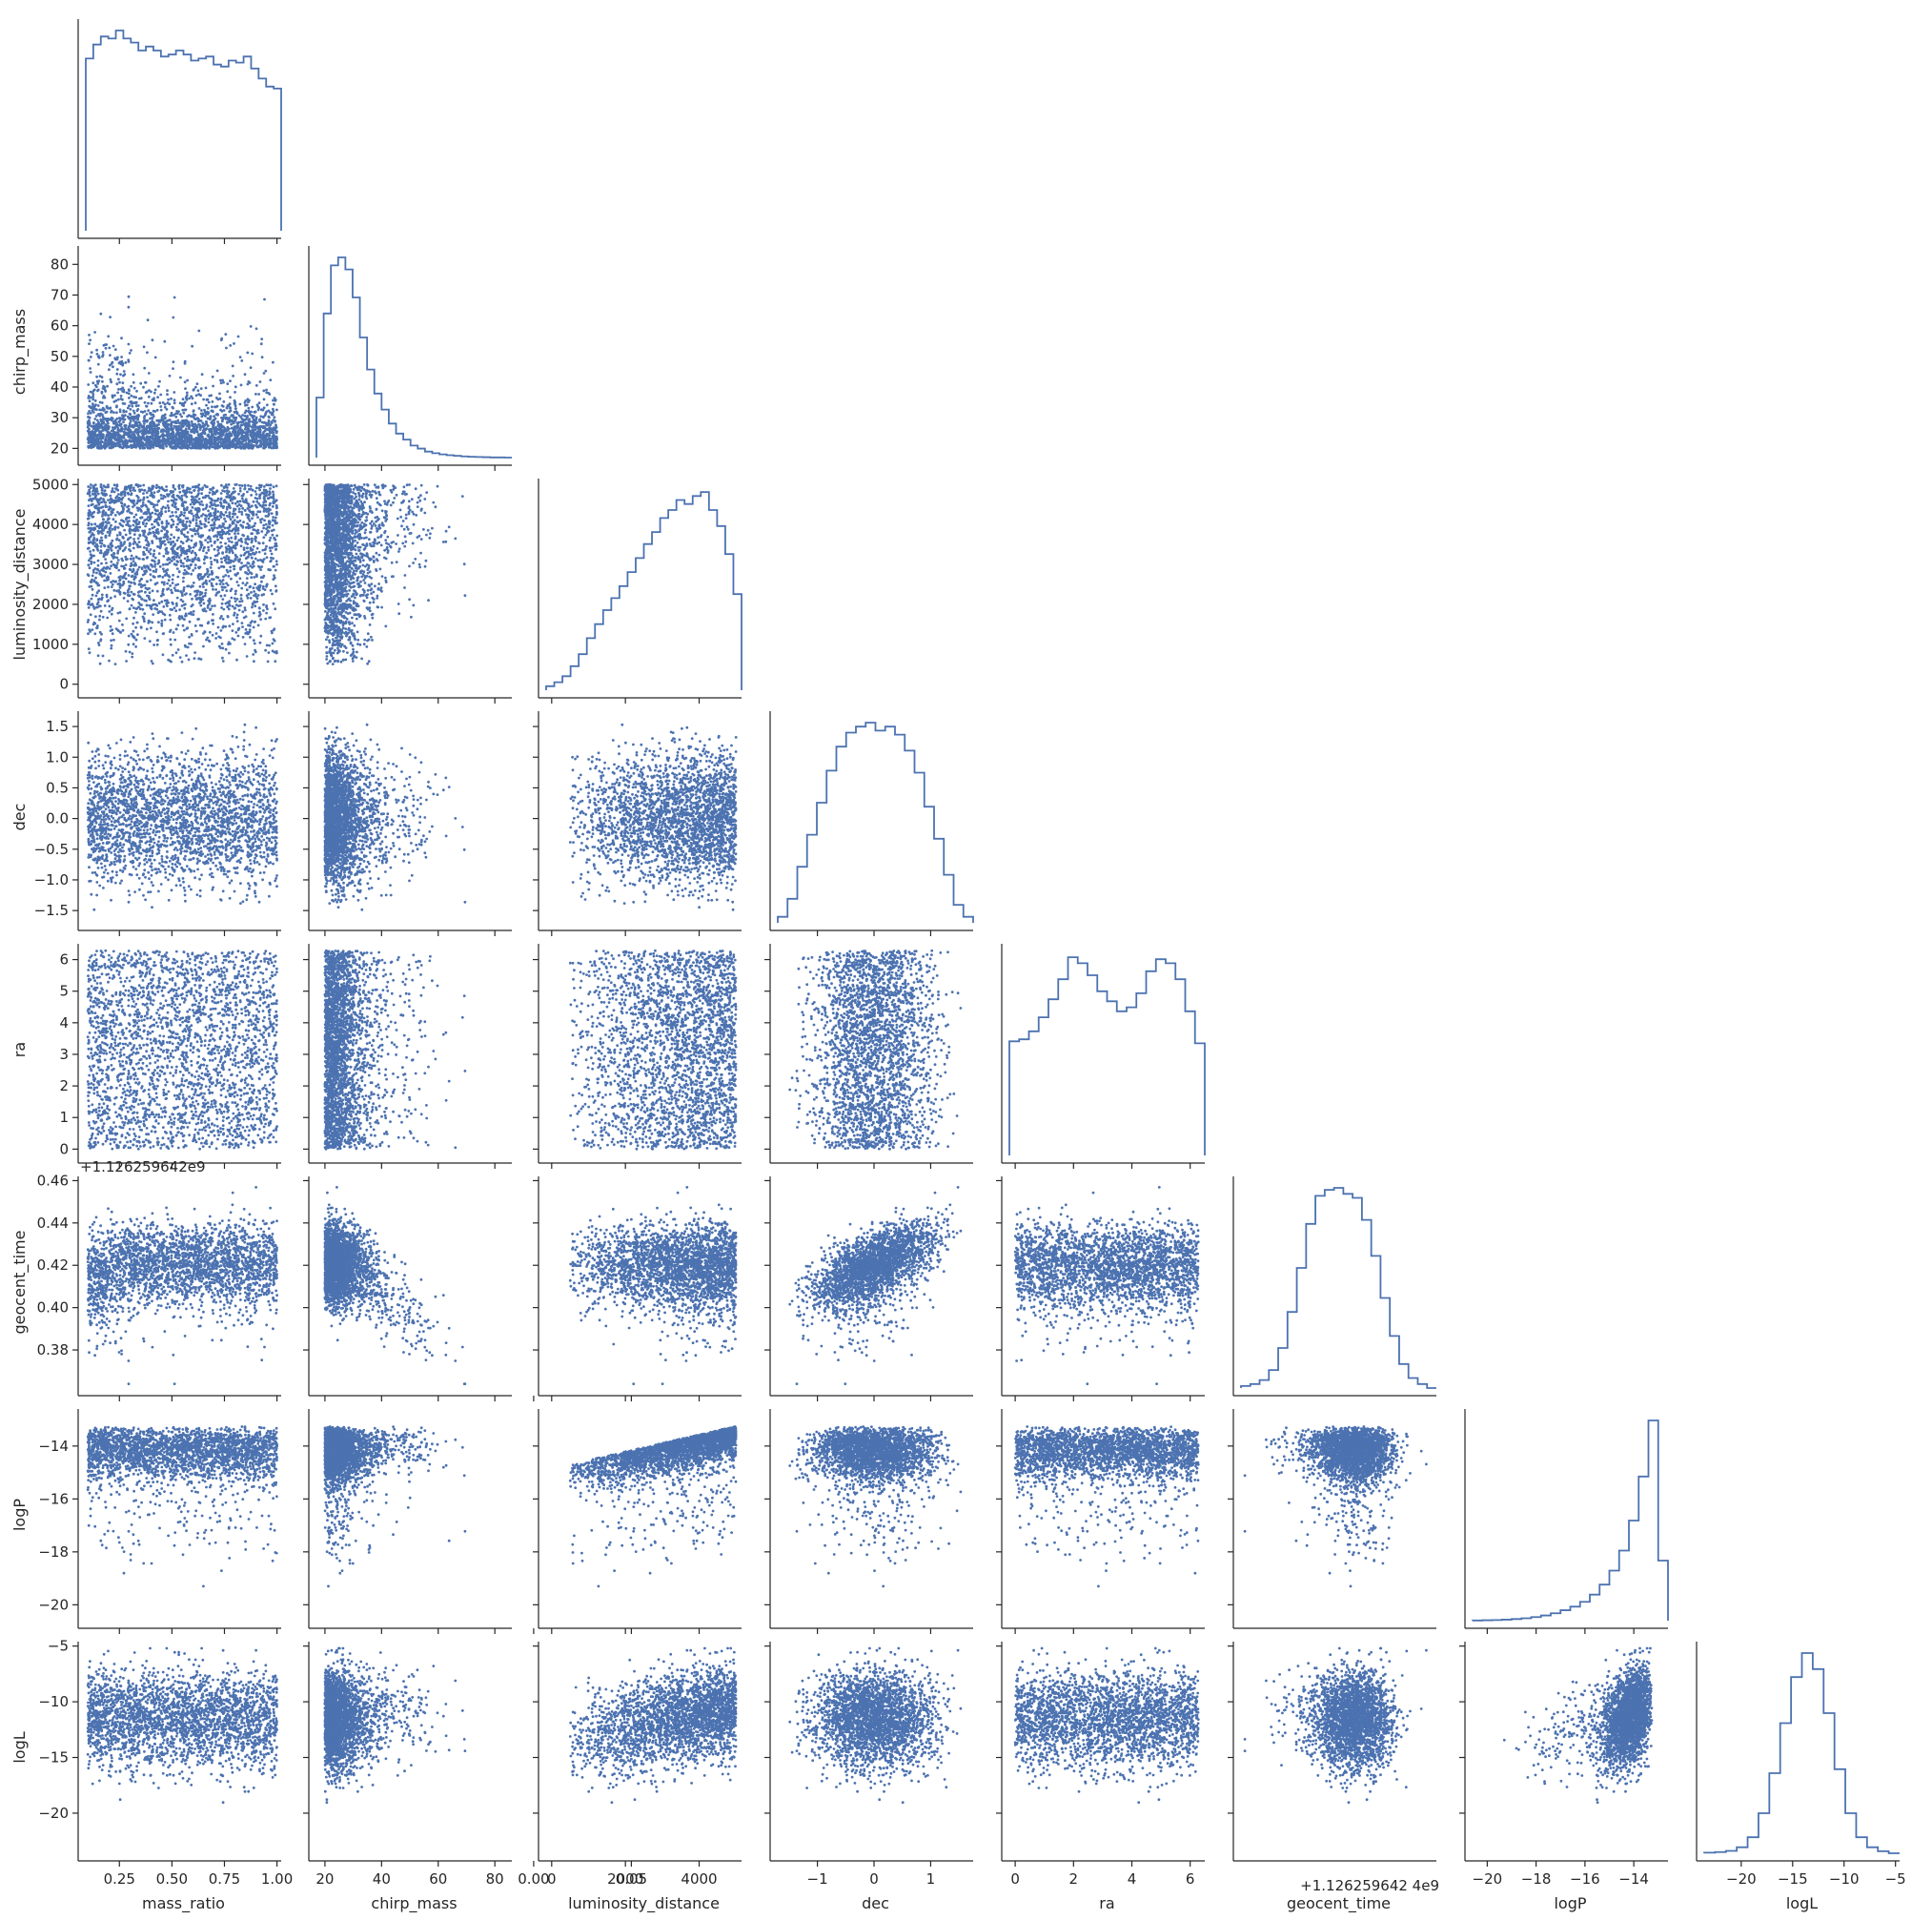  Describe the element at coordinates (414, 357) in the screenshot. I see `histogram-chirp_mass` at that location.